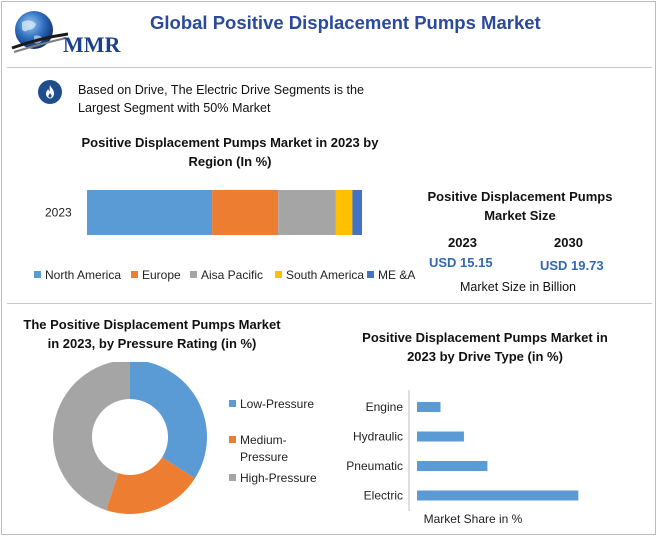 Image resolution: width=659 pixels, height=538 pixels. I want to click on market-size-title: Positive Displacement Pumps Market Size, so click(520, 206).